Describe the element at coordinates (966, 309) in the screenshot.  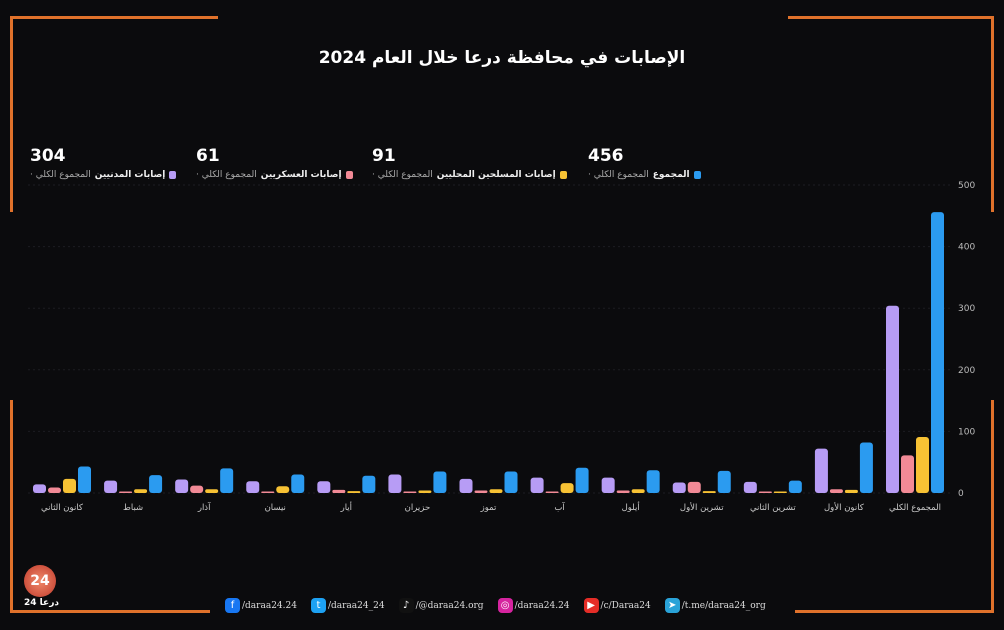
I see `y-tick-label: 300` at that location.